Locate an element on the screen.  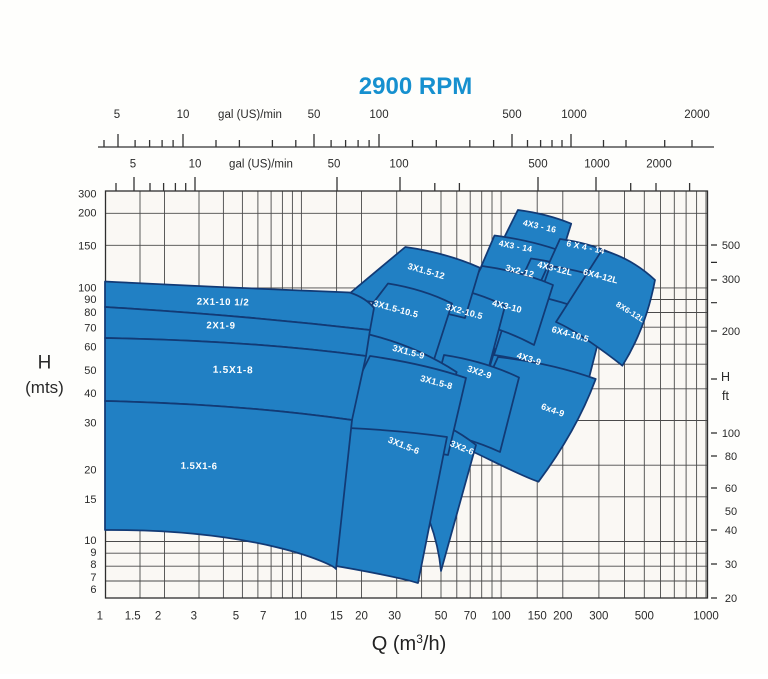
svg-text: 1.5 is located at coordinates (133, 617).